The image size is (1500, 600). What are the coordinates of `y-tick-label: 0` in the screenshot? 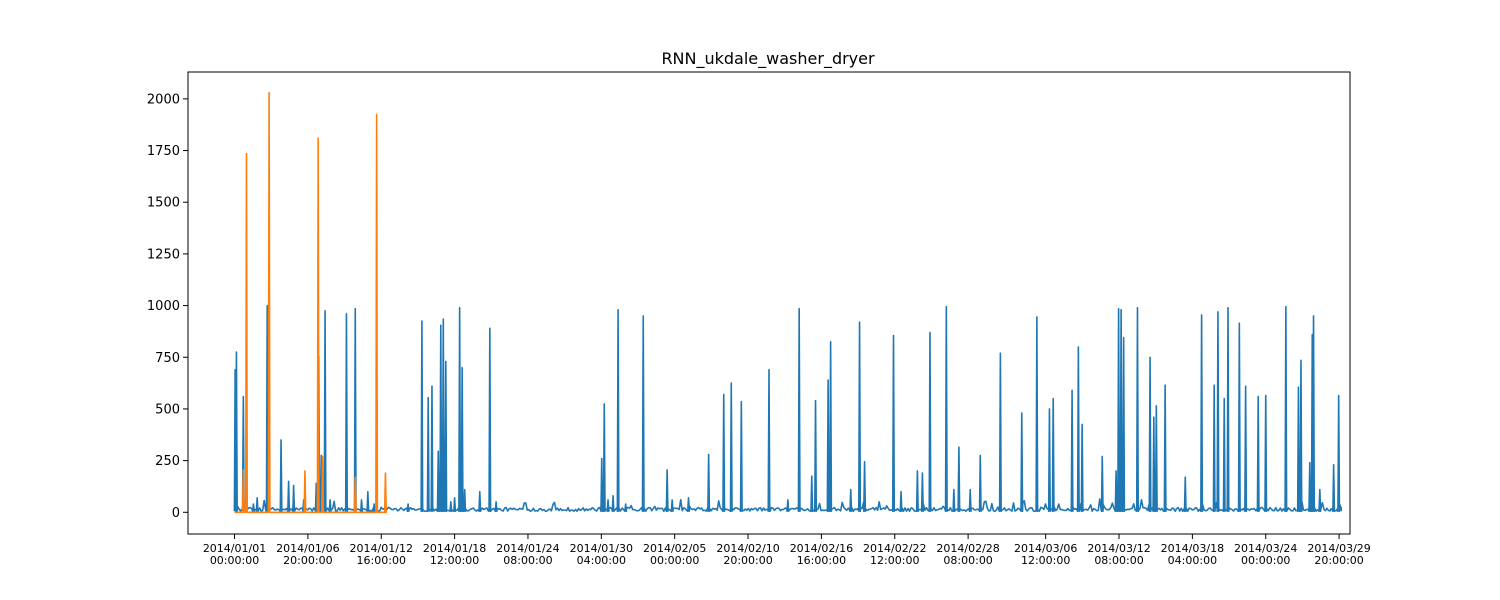 It's located at (176, 513).